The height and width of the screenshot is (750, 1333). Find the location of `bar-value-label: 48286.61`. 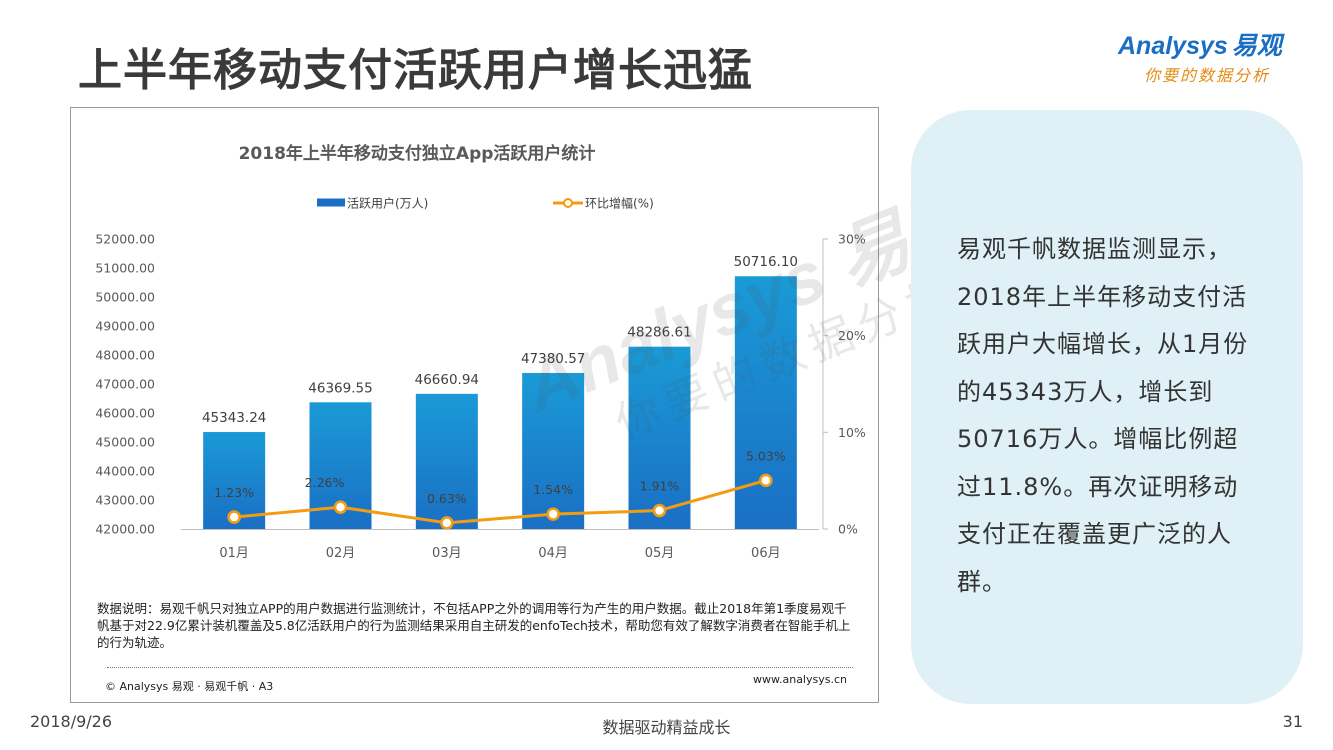

bar-value-label: 48286.61 is located at coordinates (659, 333).